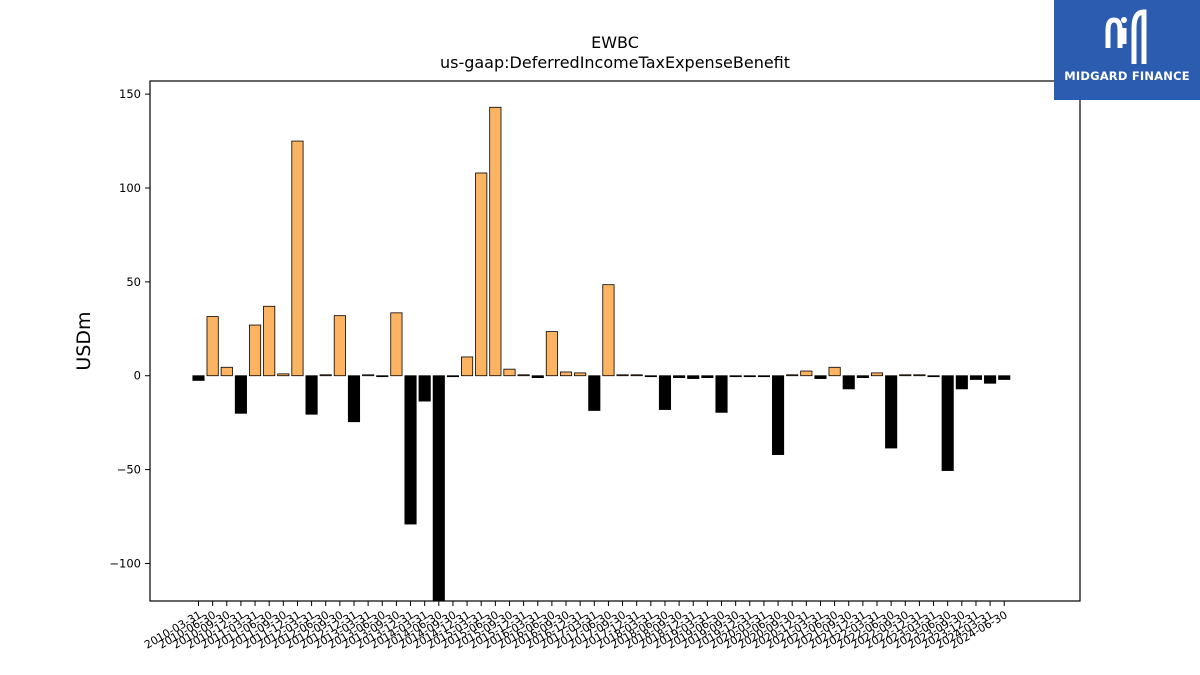  I want to click on logo-badge, so click(1127, 50).